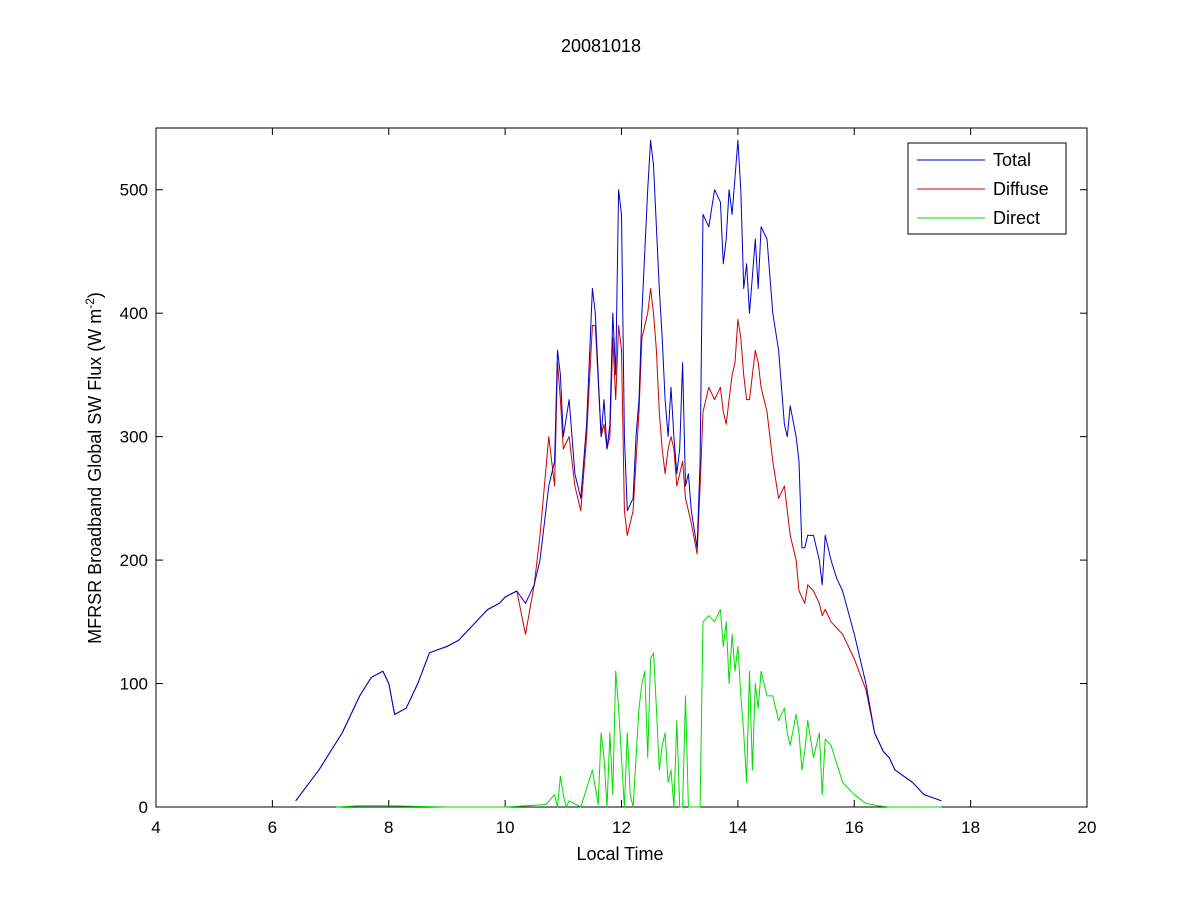 The height and width of the screenshot is (900, 1200). Describe the element at coordinates (1012, 160) in the screenshot. I see `legend-label-total: Total` at that location.